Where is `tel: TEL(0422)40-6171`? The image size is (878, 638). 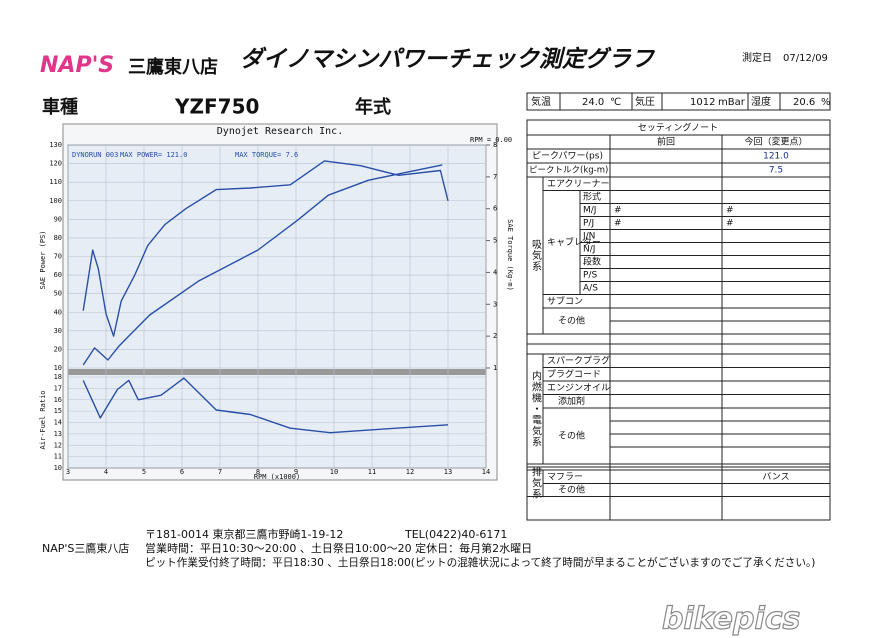
tel: TEL(0422)40-6171 is located at coordinates (455, 534).